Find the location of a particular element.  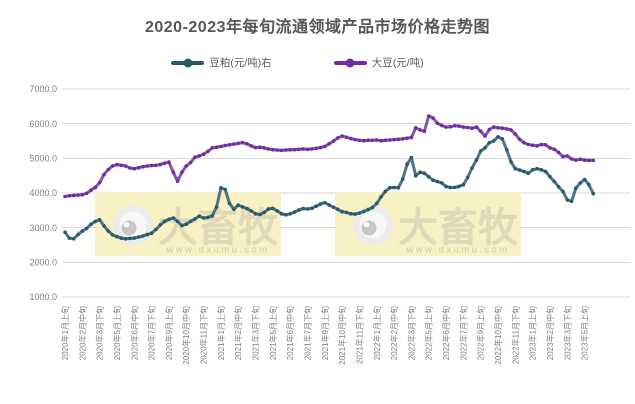

legend-item-dadou: 大豆(元/吨) is located at coordinates (378, 62).